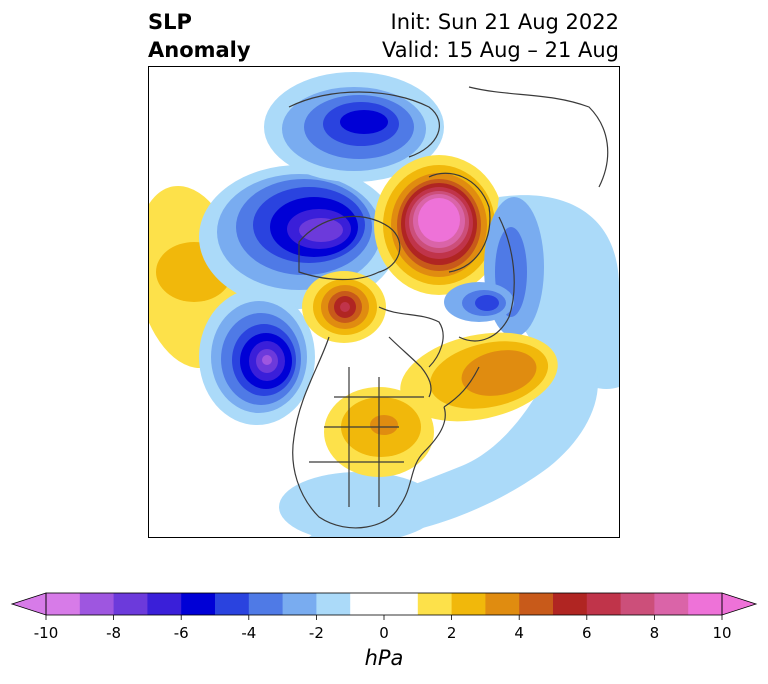  What do you see at coordinates (28, 604) in the screenshot?
I see `colorbar-under-arrow` at bounding box center [28, 604].